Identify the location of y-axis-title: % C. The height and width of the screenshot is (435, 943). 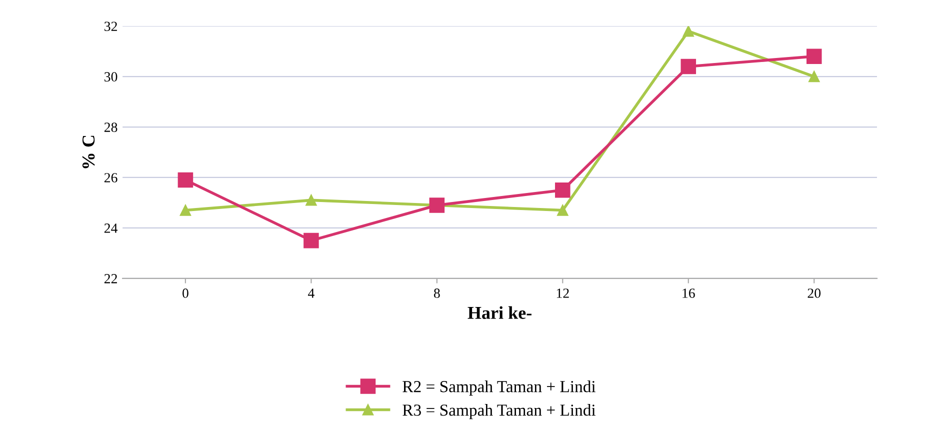
(88, 152).